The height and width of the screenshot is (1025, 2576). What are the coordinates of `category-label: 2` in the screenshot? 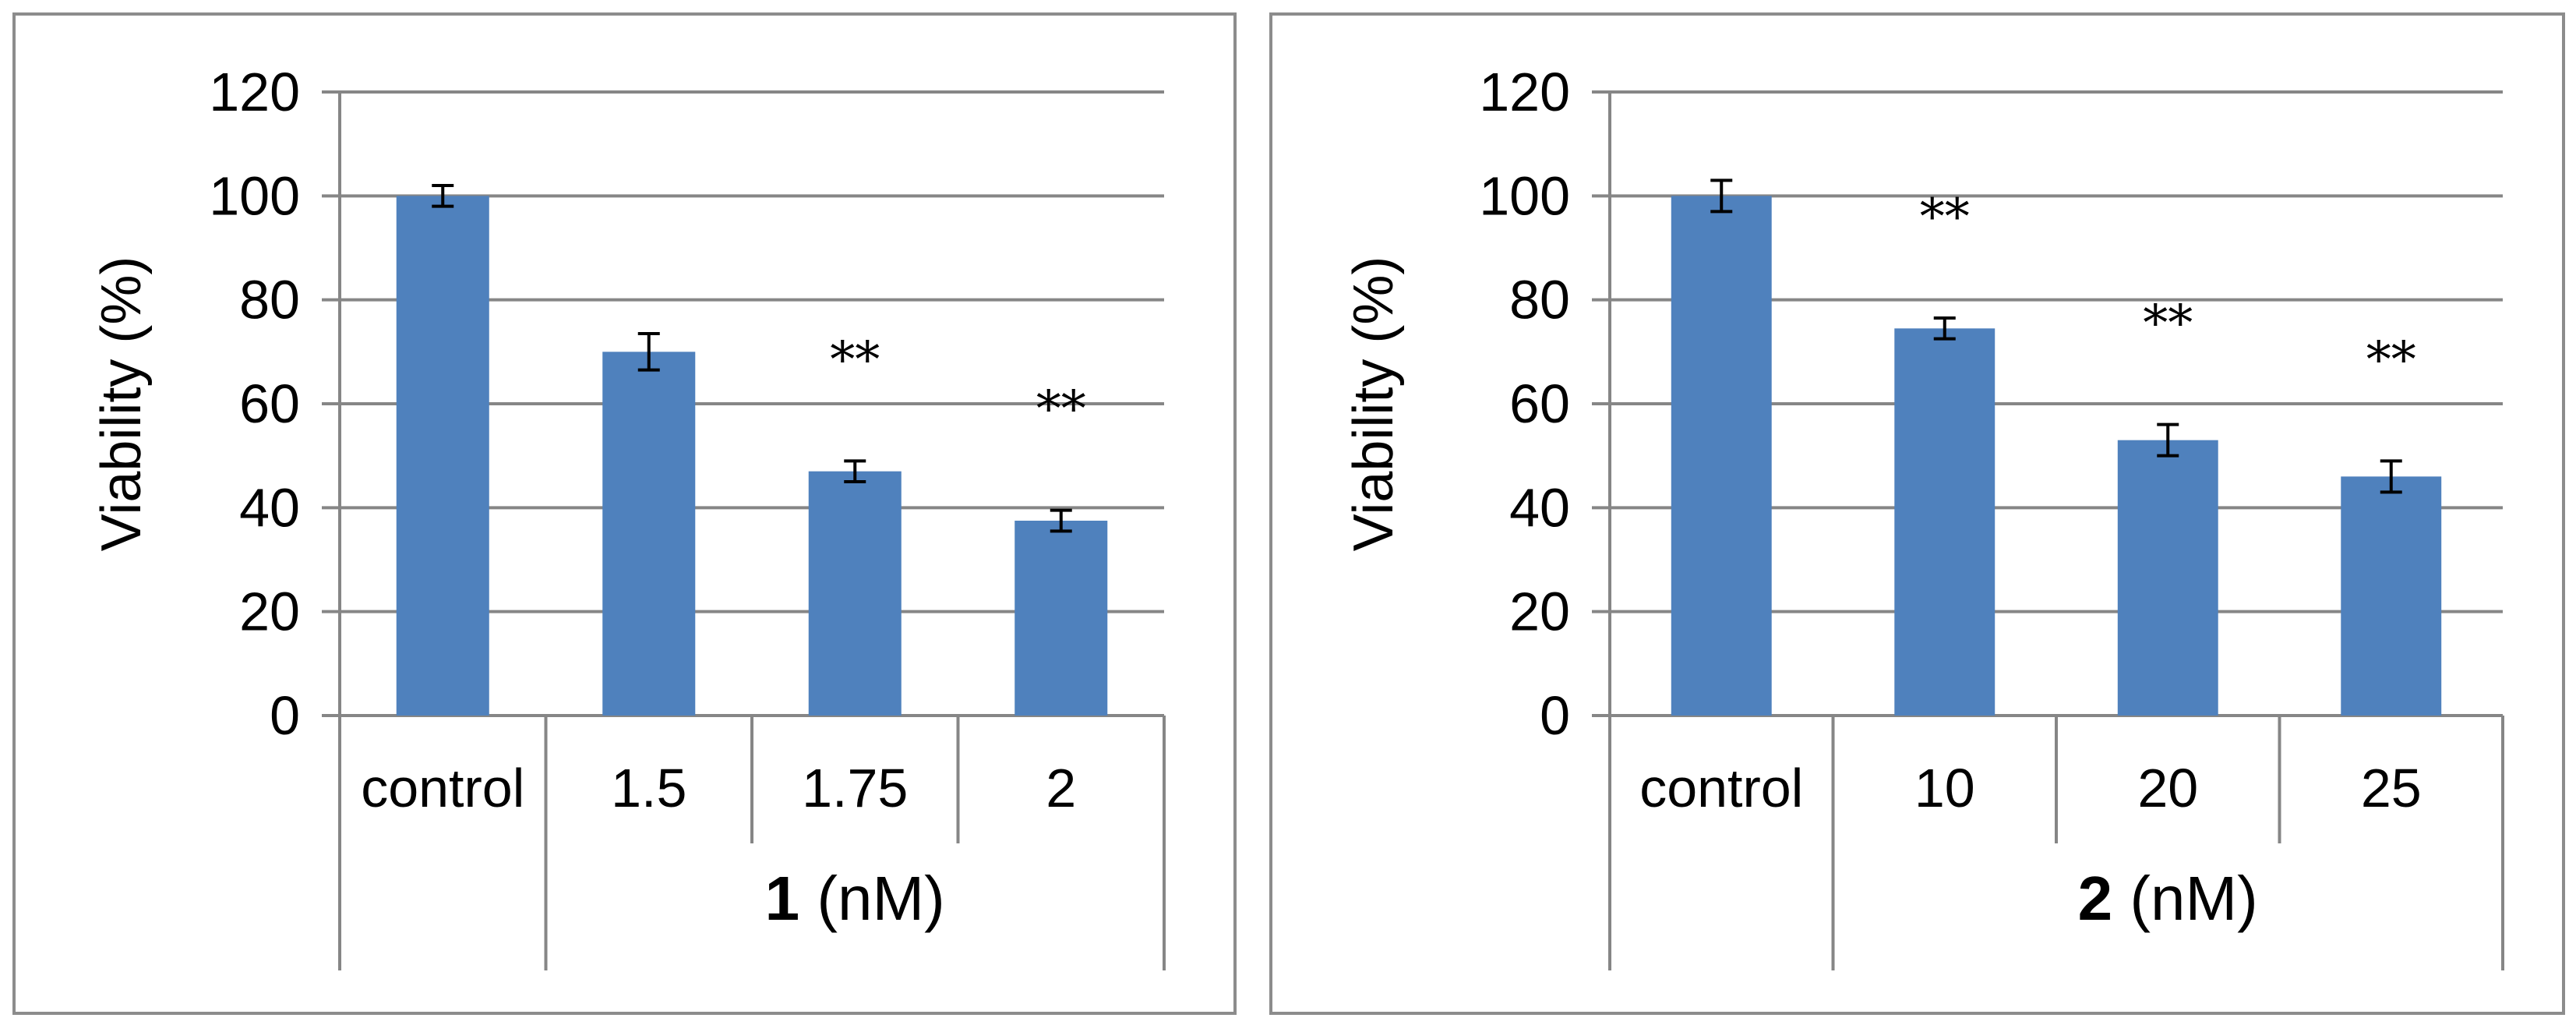 It's located at (1061, 788).